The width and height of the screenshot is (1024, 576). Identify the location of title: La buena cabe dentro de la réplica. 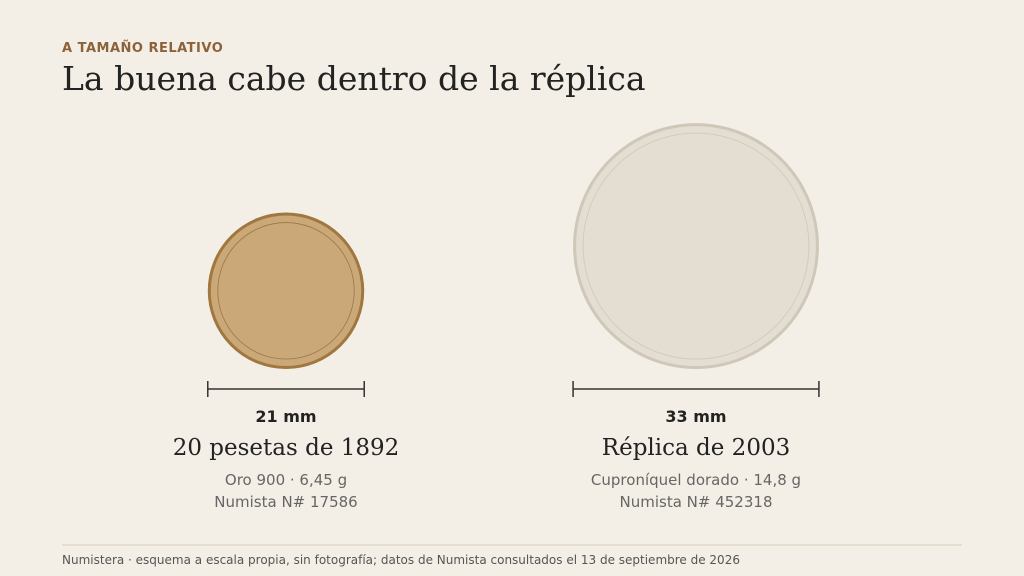
(354, 78).